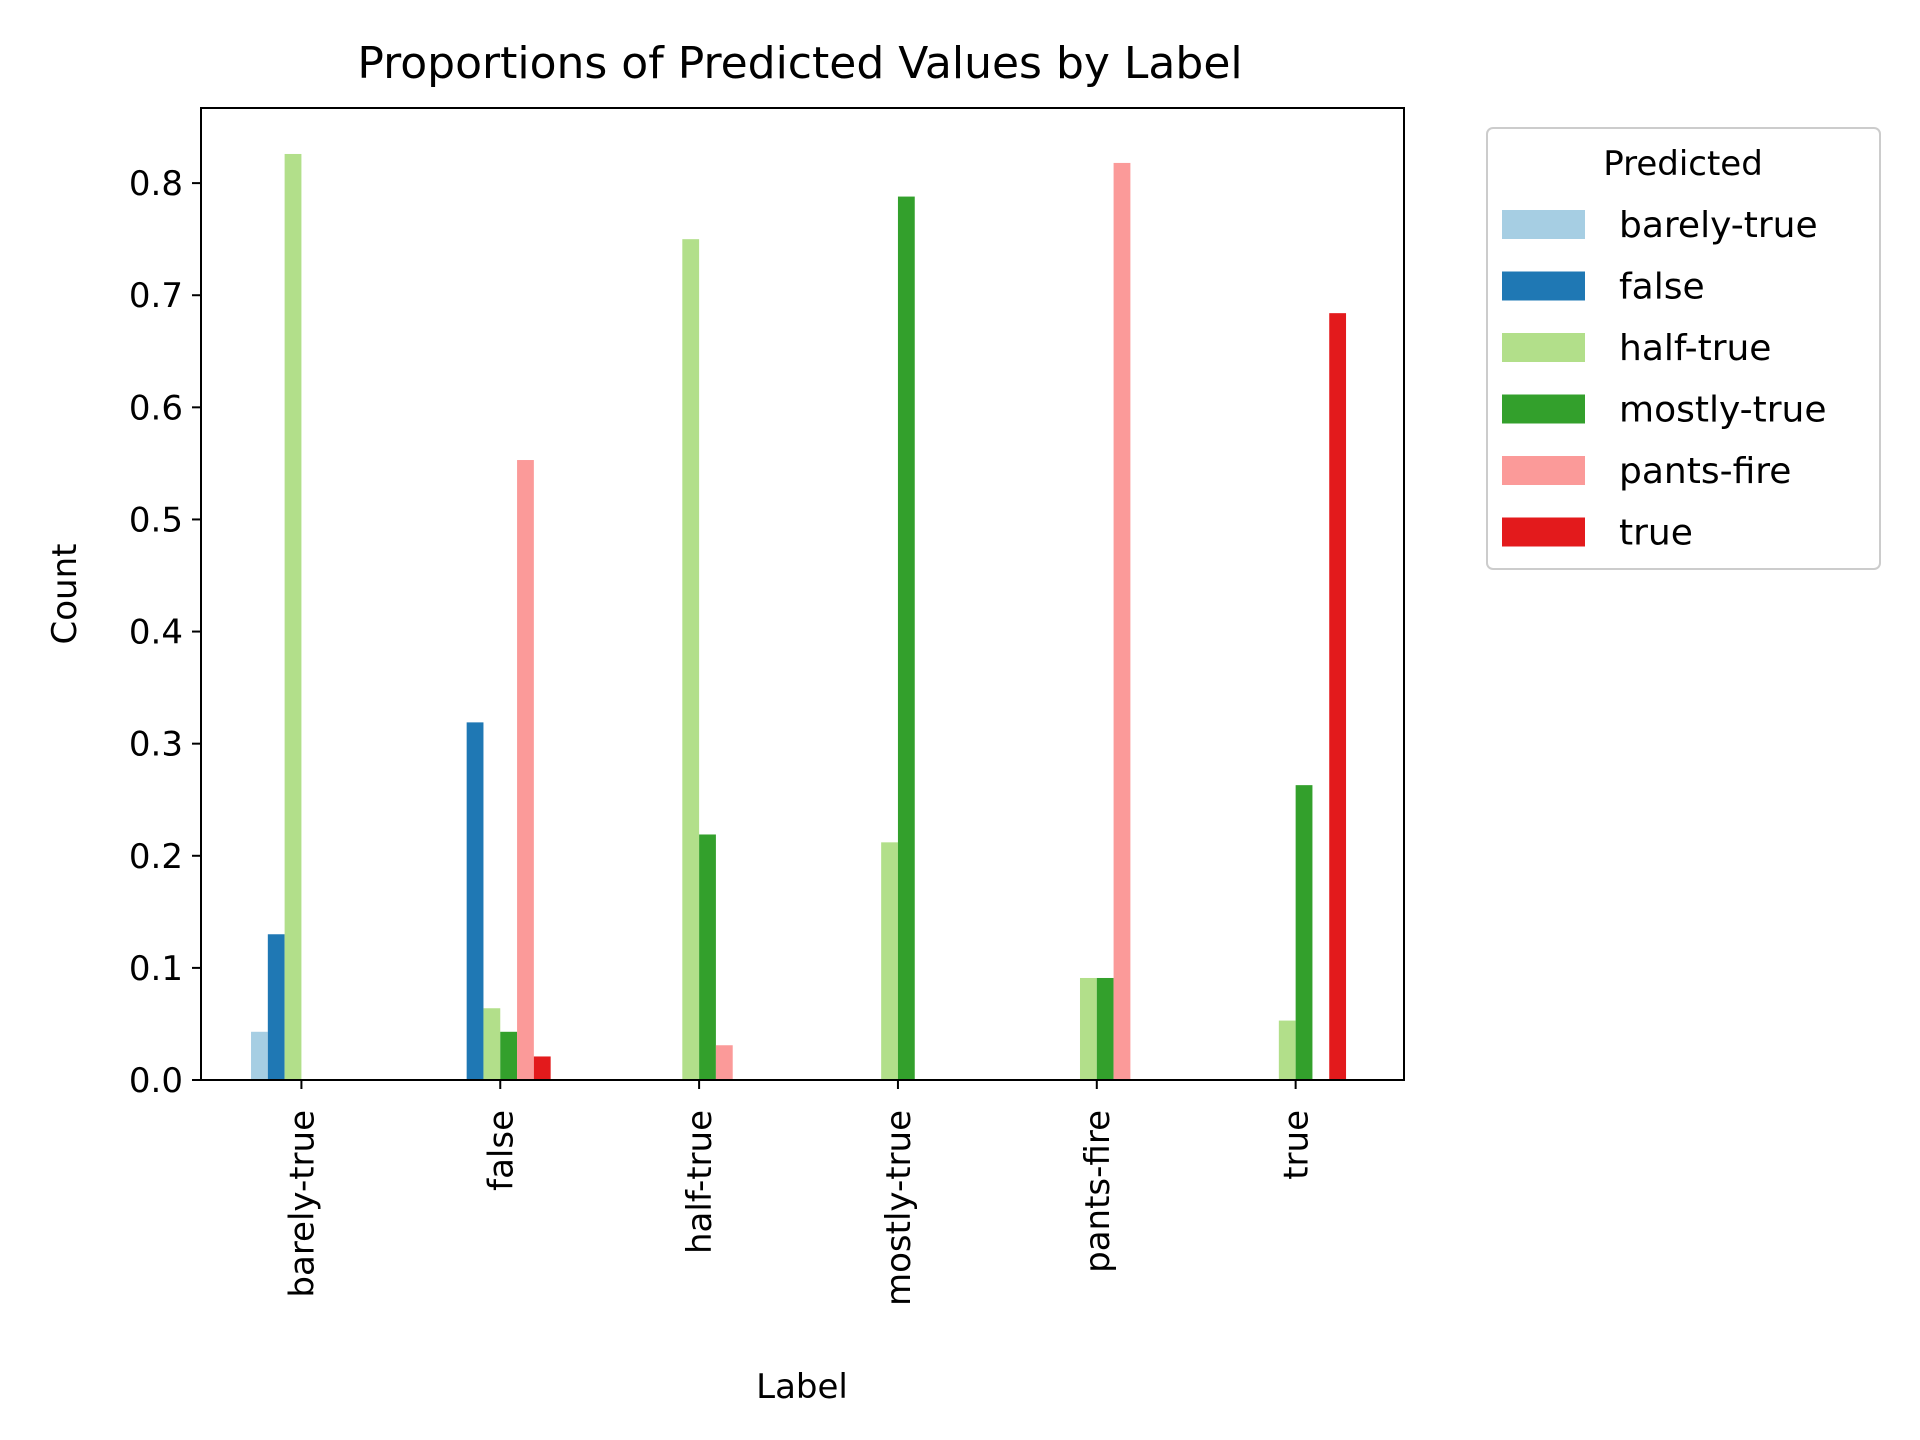 This screenshot has height=1440, width=1920. Describe the element at coordinates (1122, 621) in the screenshot. I see `bar-pants-fire-pants-fire` at that location.